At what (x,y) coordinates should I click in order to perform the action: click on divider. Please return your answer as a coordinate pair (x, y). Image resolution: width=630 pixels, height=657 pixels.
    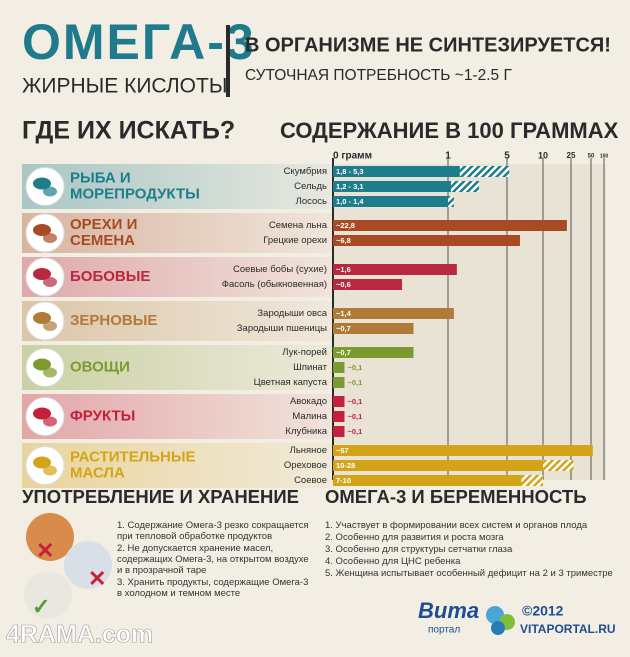
    Looking at the image, I should click on (228, 61).